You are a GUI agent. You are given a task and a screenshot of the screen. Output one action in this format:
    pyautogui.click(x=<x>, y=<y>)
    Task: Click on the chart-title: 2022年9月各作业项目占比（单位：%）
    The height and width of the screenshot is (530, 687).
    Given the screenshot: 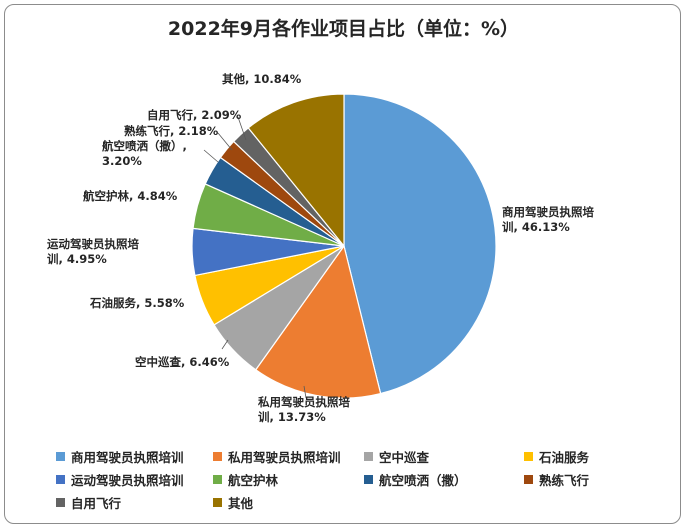 What is the action you would take?
    pyautogui.click(x=343, y=29)
    